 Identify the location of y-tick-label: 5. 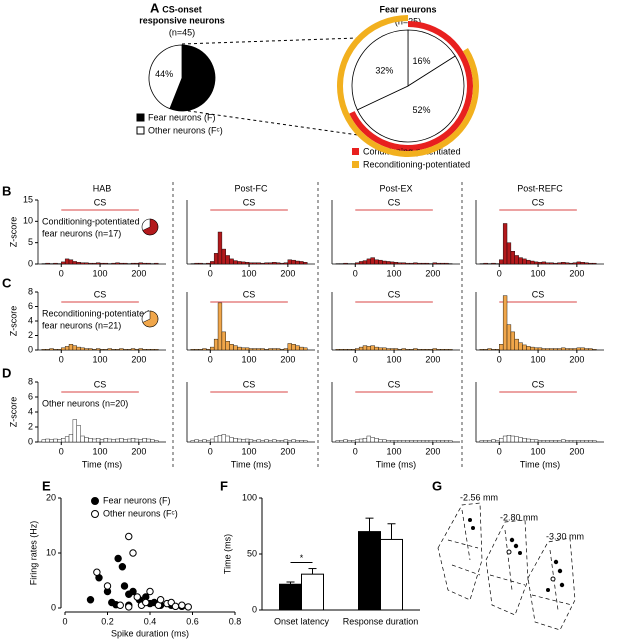
(30, 242).